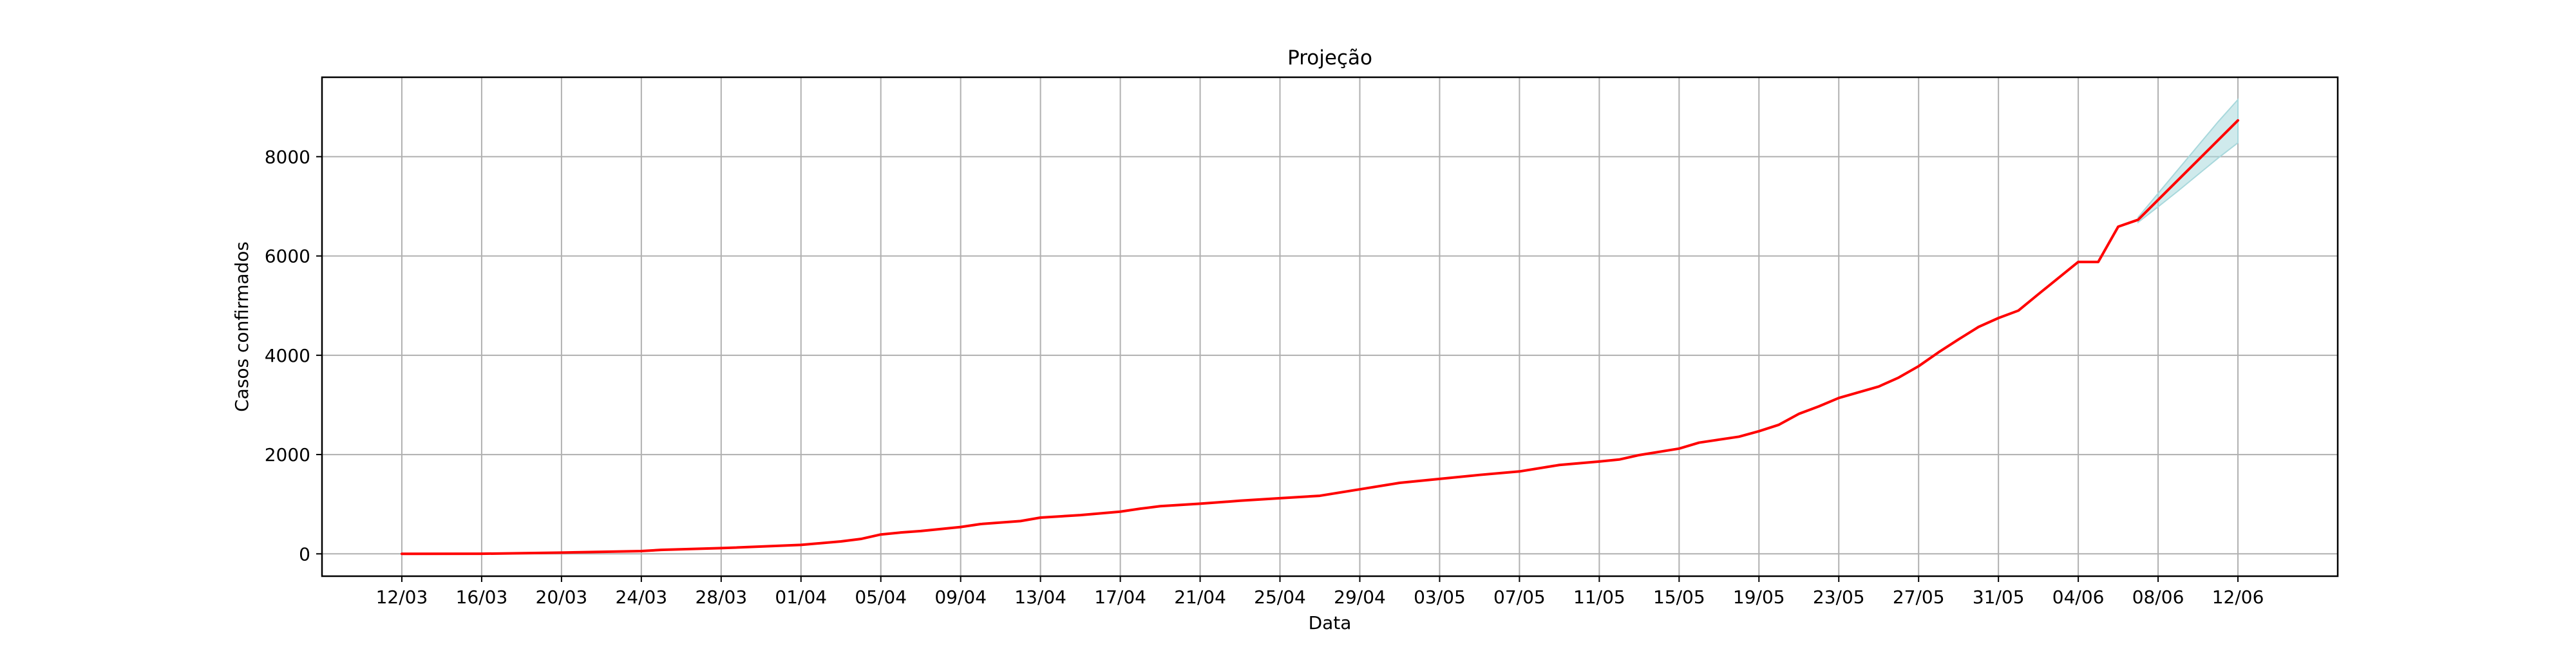 The image size is (2576, 647). What do you see at coordinates (1200, 597) in the screenshot?
I see `x-tick-label: 21/04` at bounding box center [1200, 597].